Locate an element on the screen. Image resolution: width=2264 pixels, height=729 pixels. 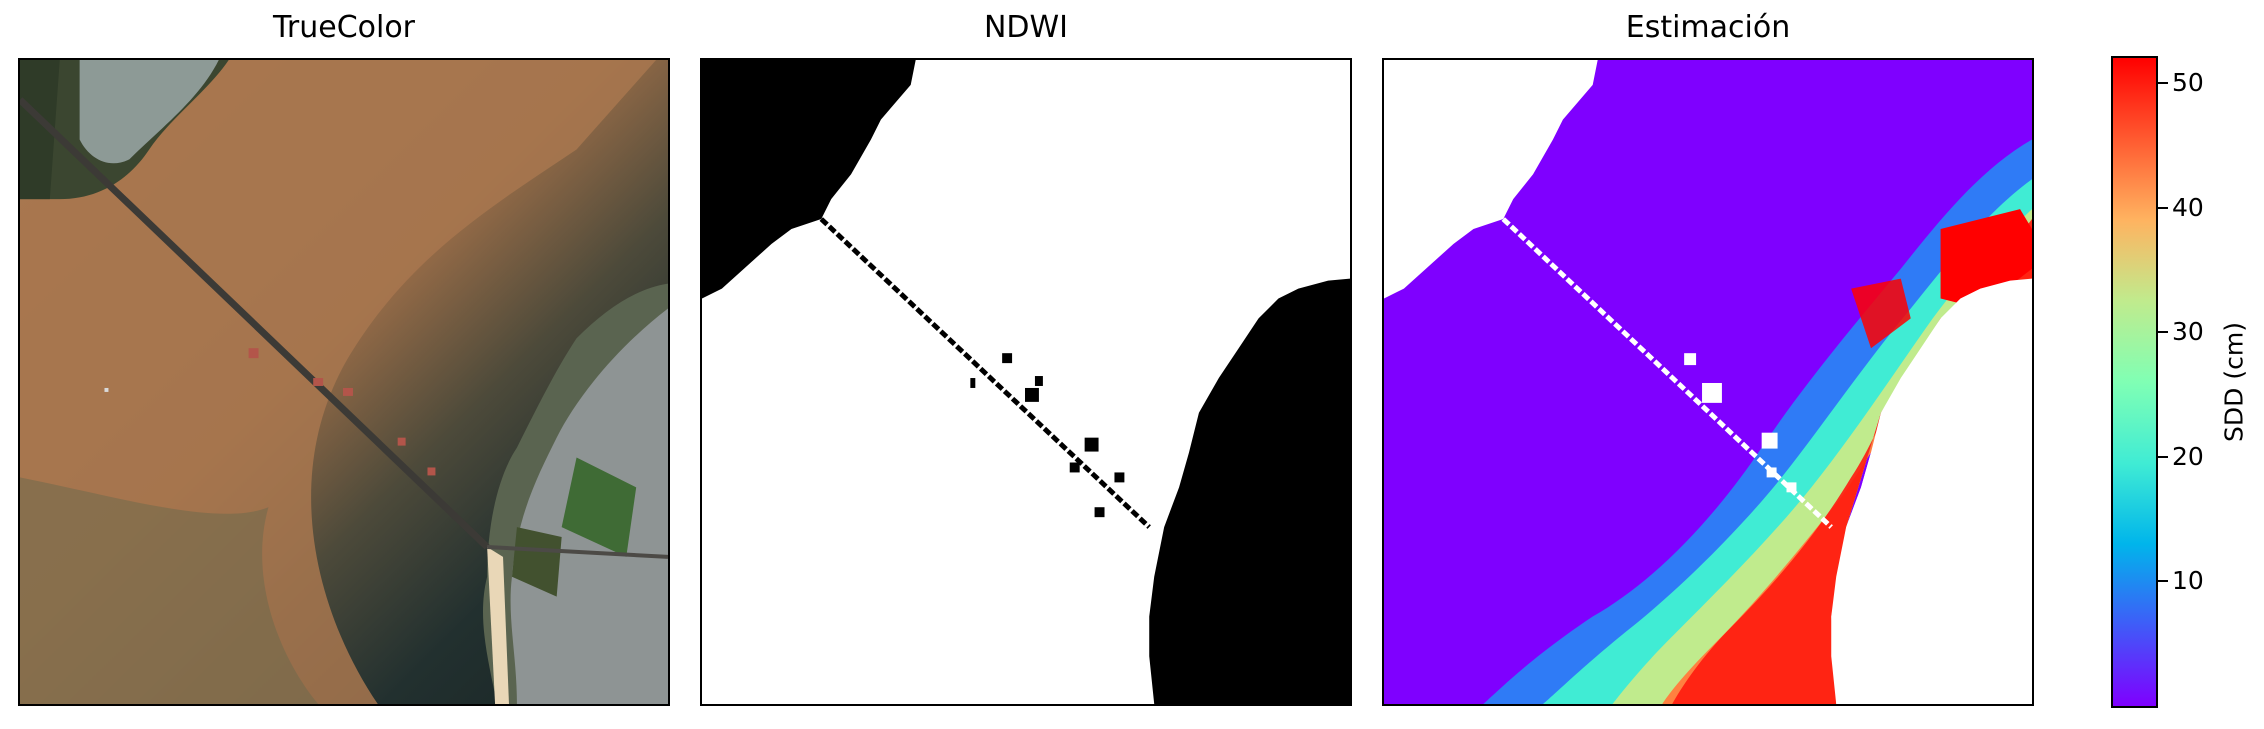
ndwi-title: NDWI is located at coordinates (1026, 27).